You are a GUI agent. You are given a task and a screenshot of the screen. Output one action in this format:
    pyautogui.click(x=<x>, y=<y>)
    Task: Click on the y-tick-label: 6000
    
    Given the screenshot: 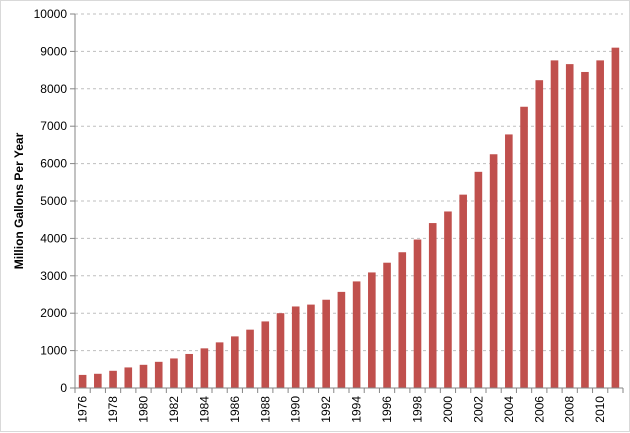 What is the action you would take?
    pyautogui.click(x=53, y=164)
    